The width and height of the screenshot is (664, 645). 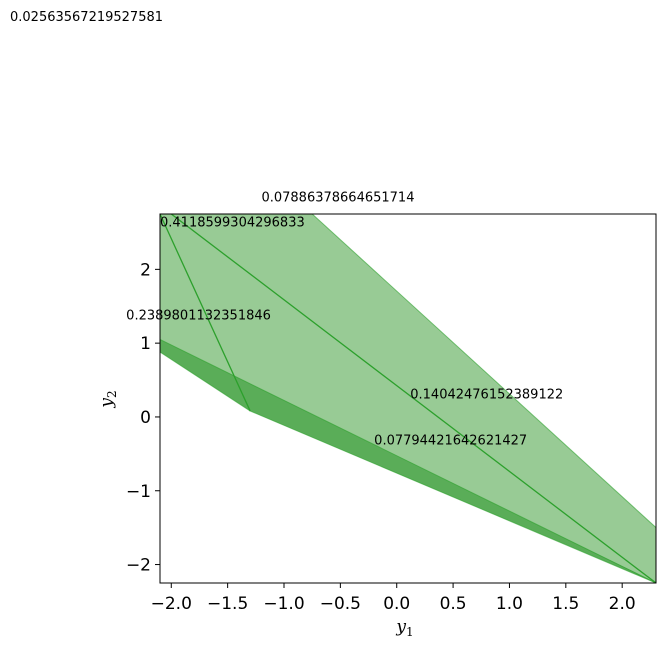 I want to click on annotation-label: 0.14042476152389122, so click(x=486, y=395).